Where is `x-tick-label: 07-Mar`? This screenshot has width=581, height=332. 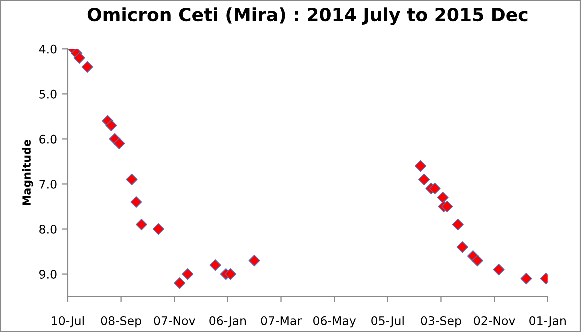
x-tick-label: 07-Mar is located at coordinates (281, 321).